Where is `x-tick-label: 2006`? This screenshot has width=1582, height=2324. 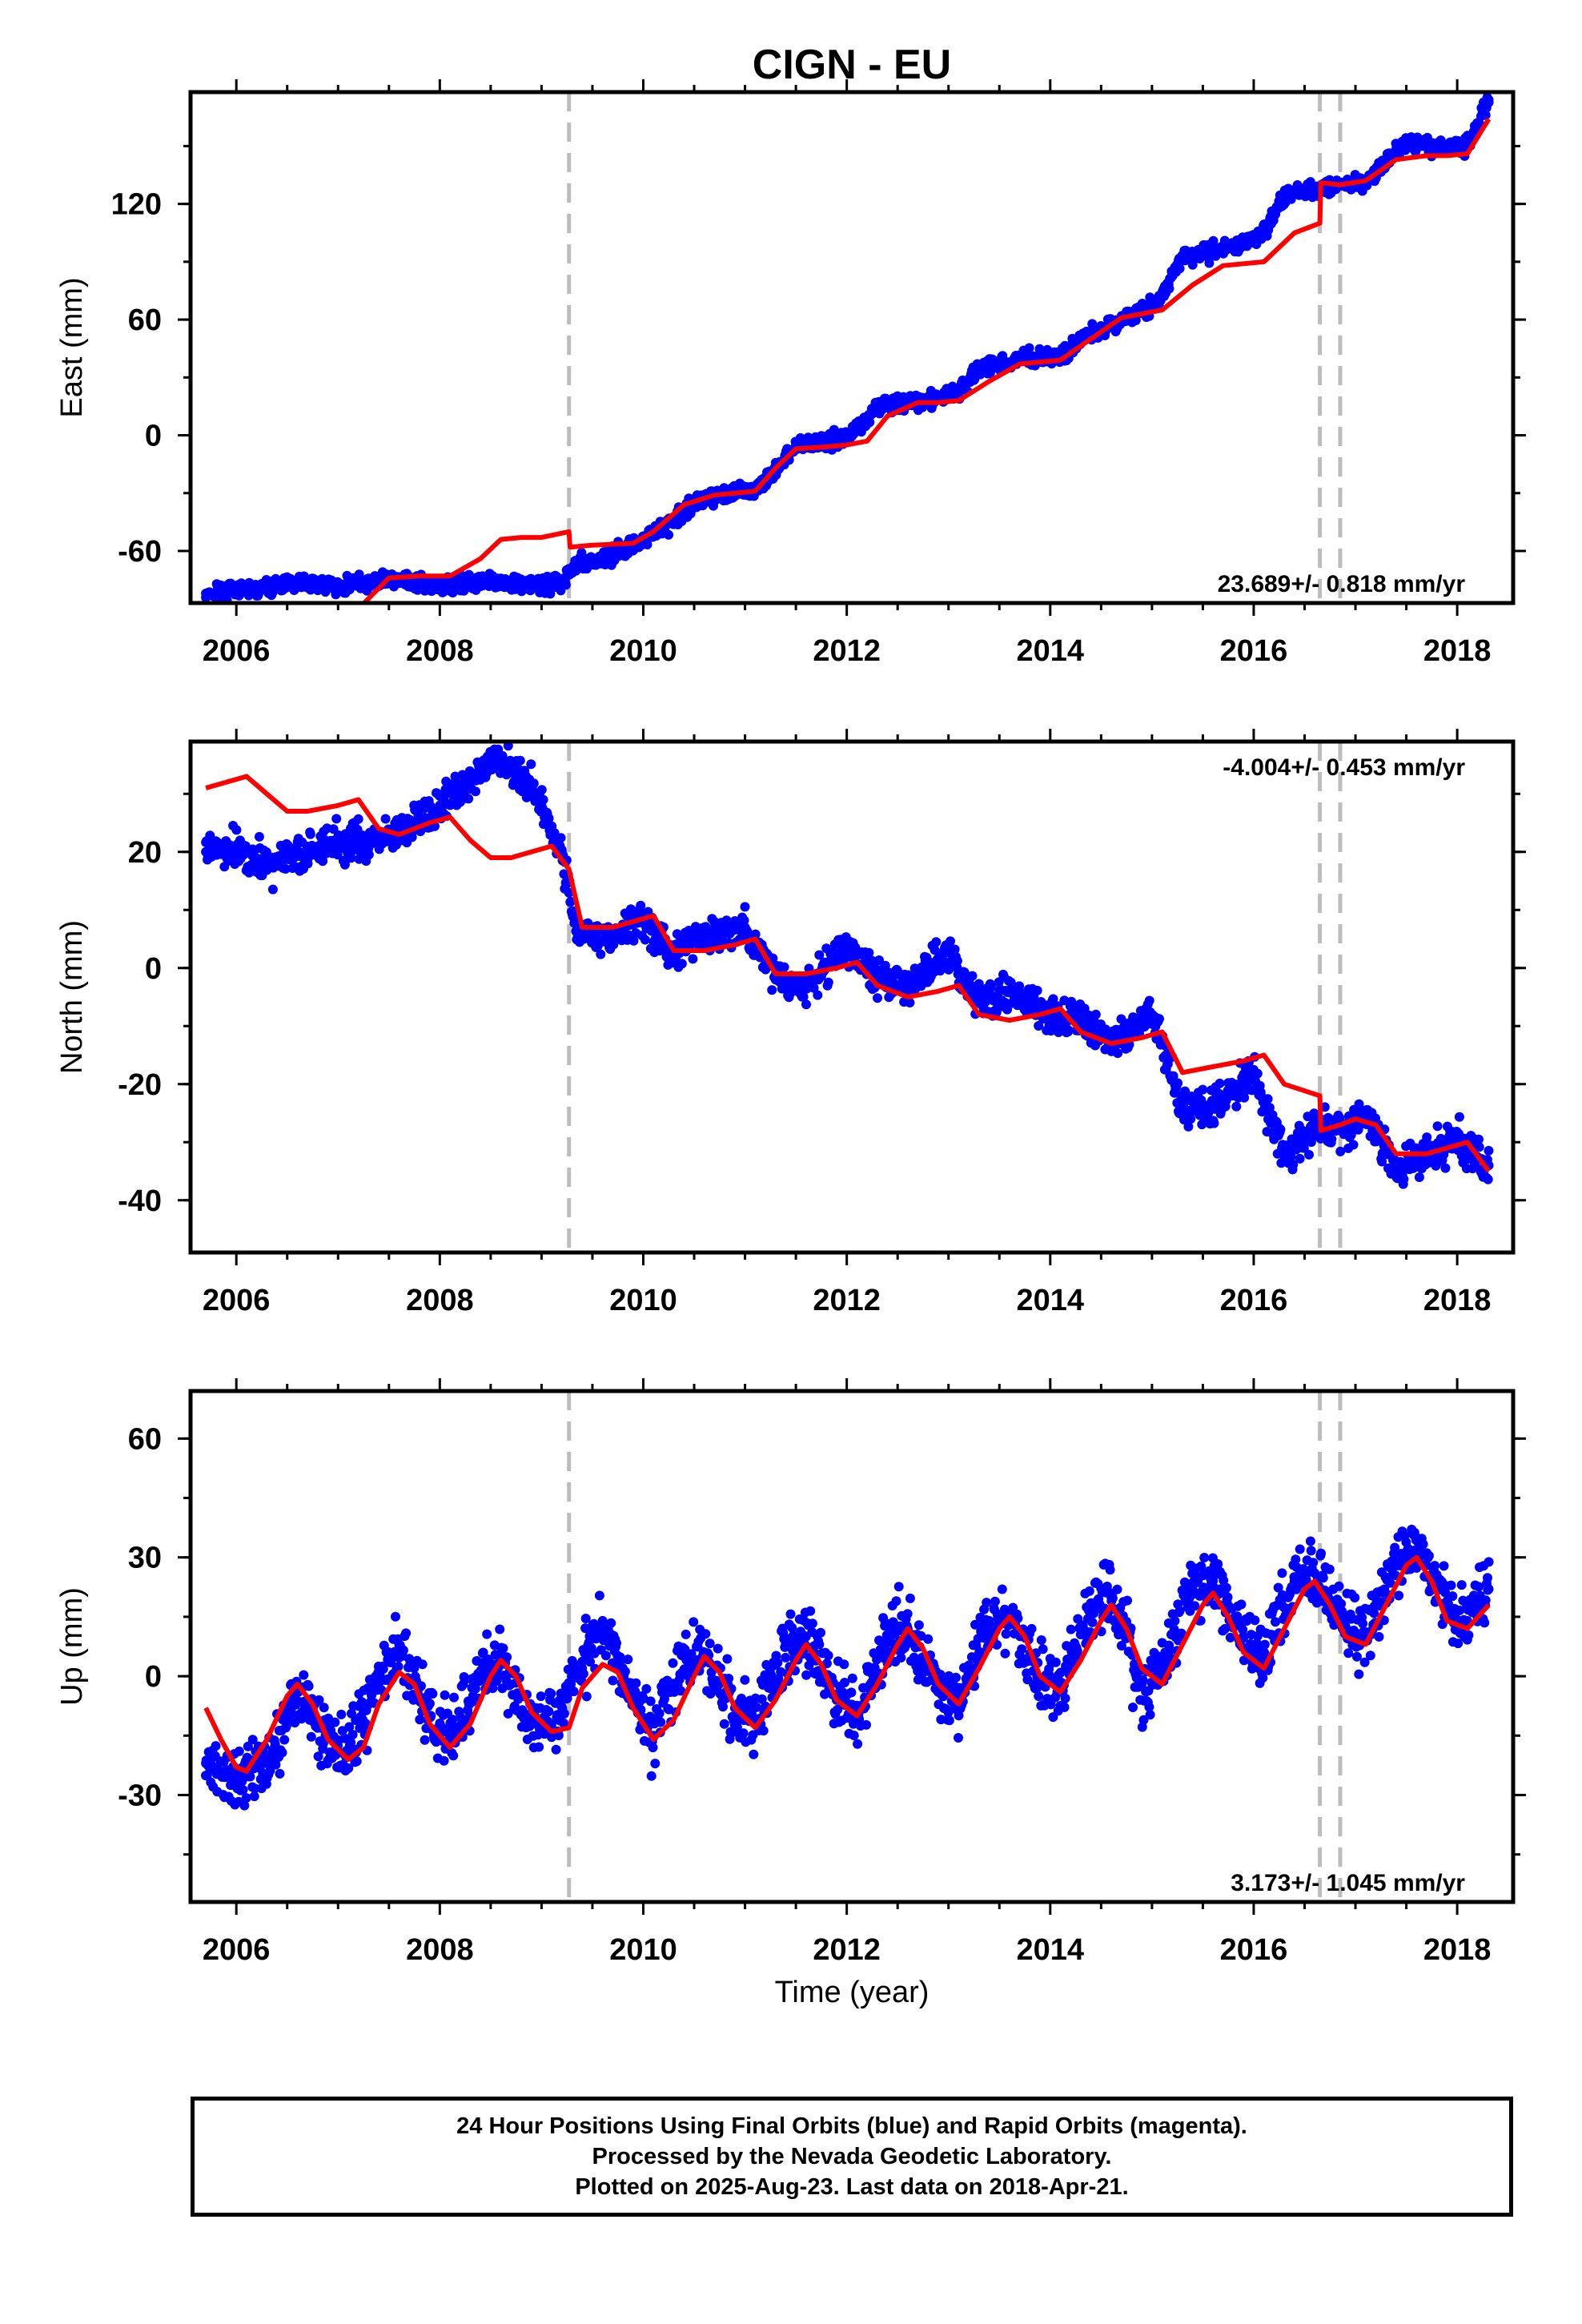 x-tick-label: 2006 is located at coordinates (237, 1300).